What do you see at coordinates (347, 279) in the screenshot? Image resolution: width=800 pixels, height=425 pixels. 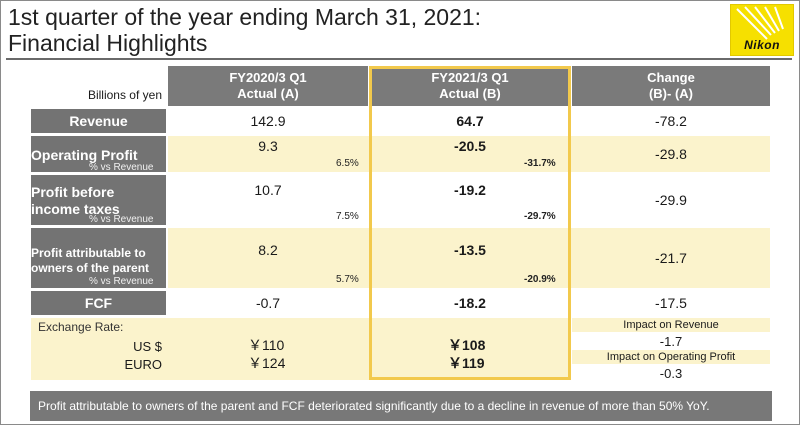 I see `profit-owners-a-pct: 5.7%` at bounding box center [347, 279].